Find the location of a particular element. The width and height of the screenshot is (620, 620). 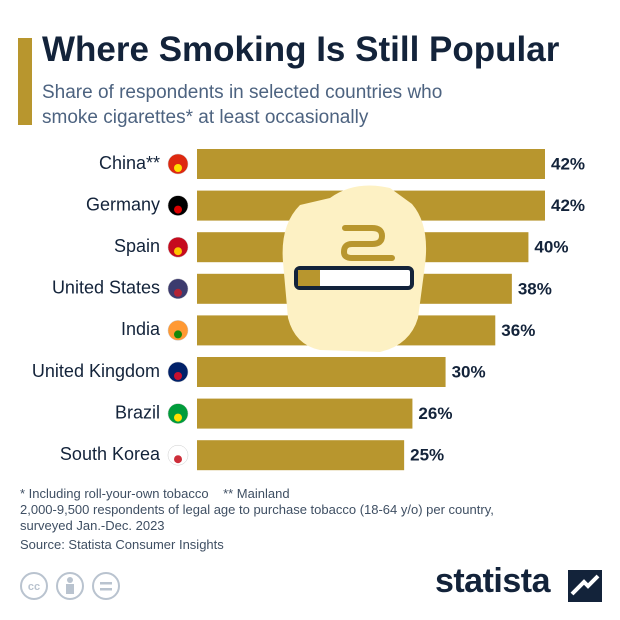

value-label: 36% is located at coordinates (518, 330).